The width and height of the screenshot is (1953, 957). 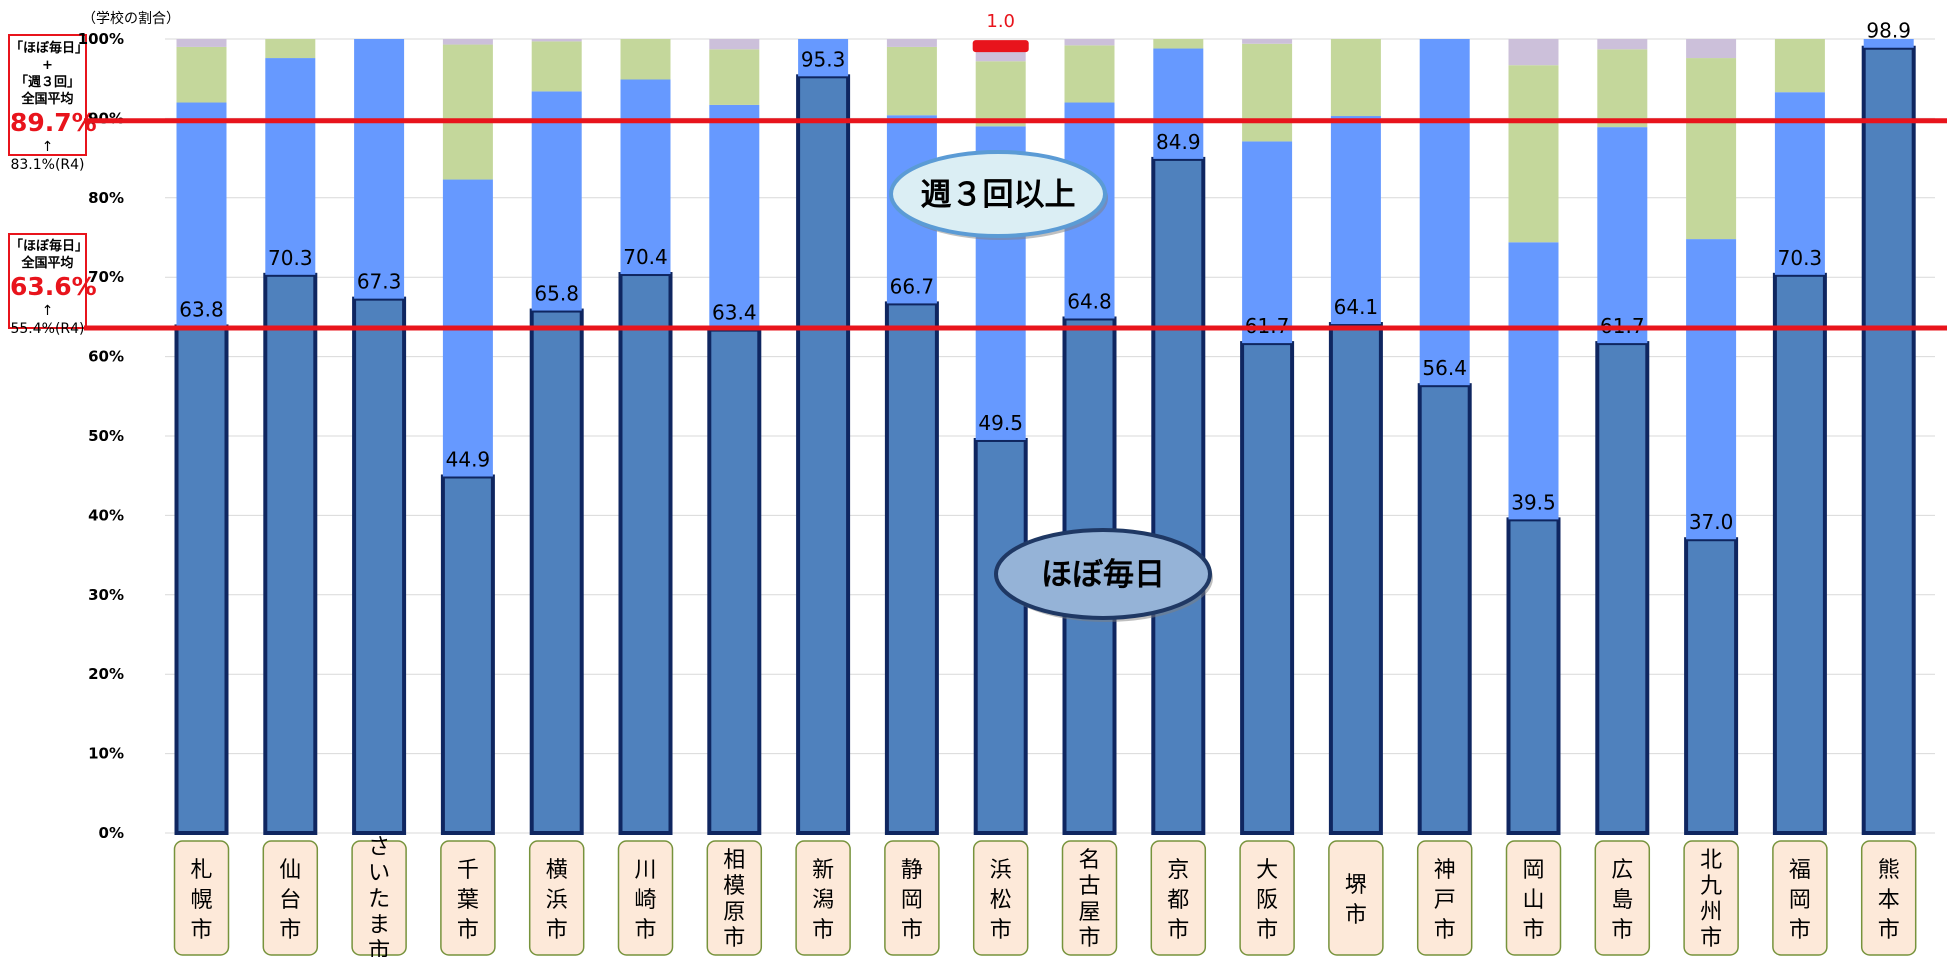 What do you see at coordinates (106, 357) in the screenshot?
I see `y-tick-label: 60%` at bounding box center [106, 357].